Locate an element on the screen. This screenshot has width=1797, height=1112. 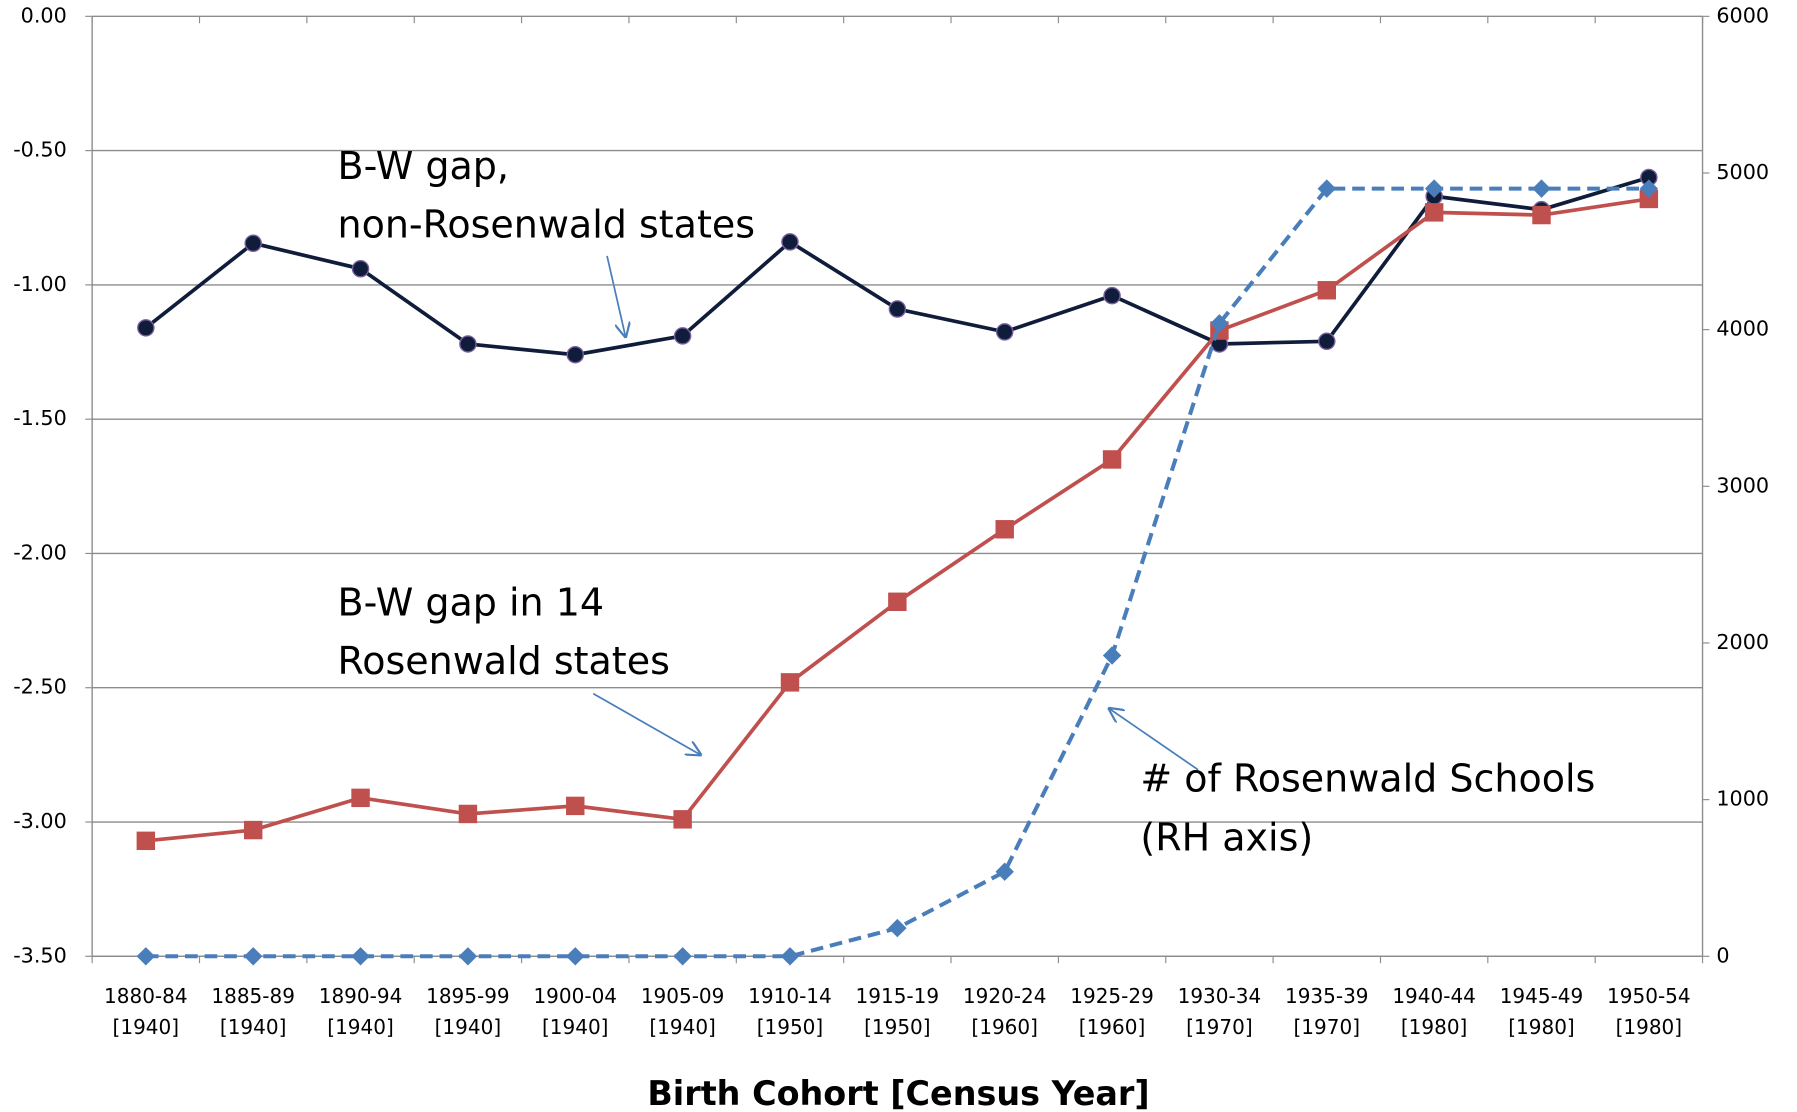
y2-tick-label: 5000 is located at coordinates (1742, 172).